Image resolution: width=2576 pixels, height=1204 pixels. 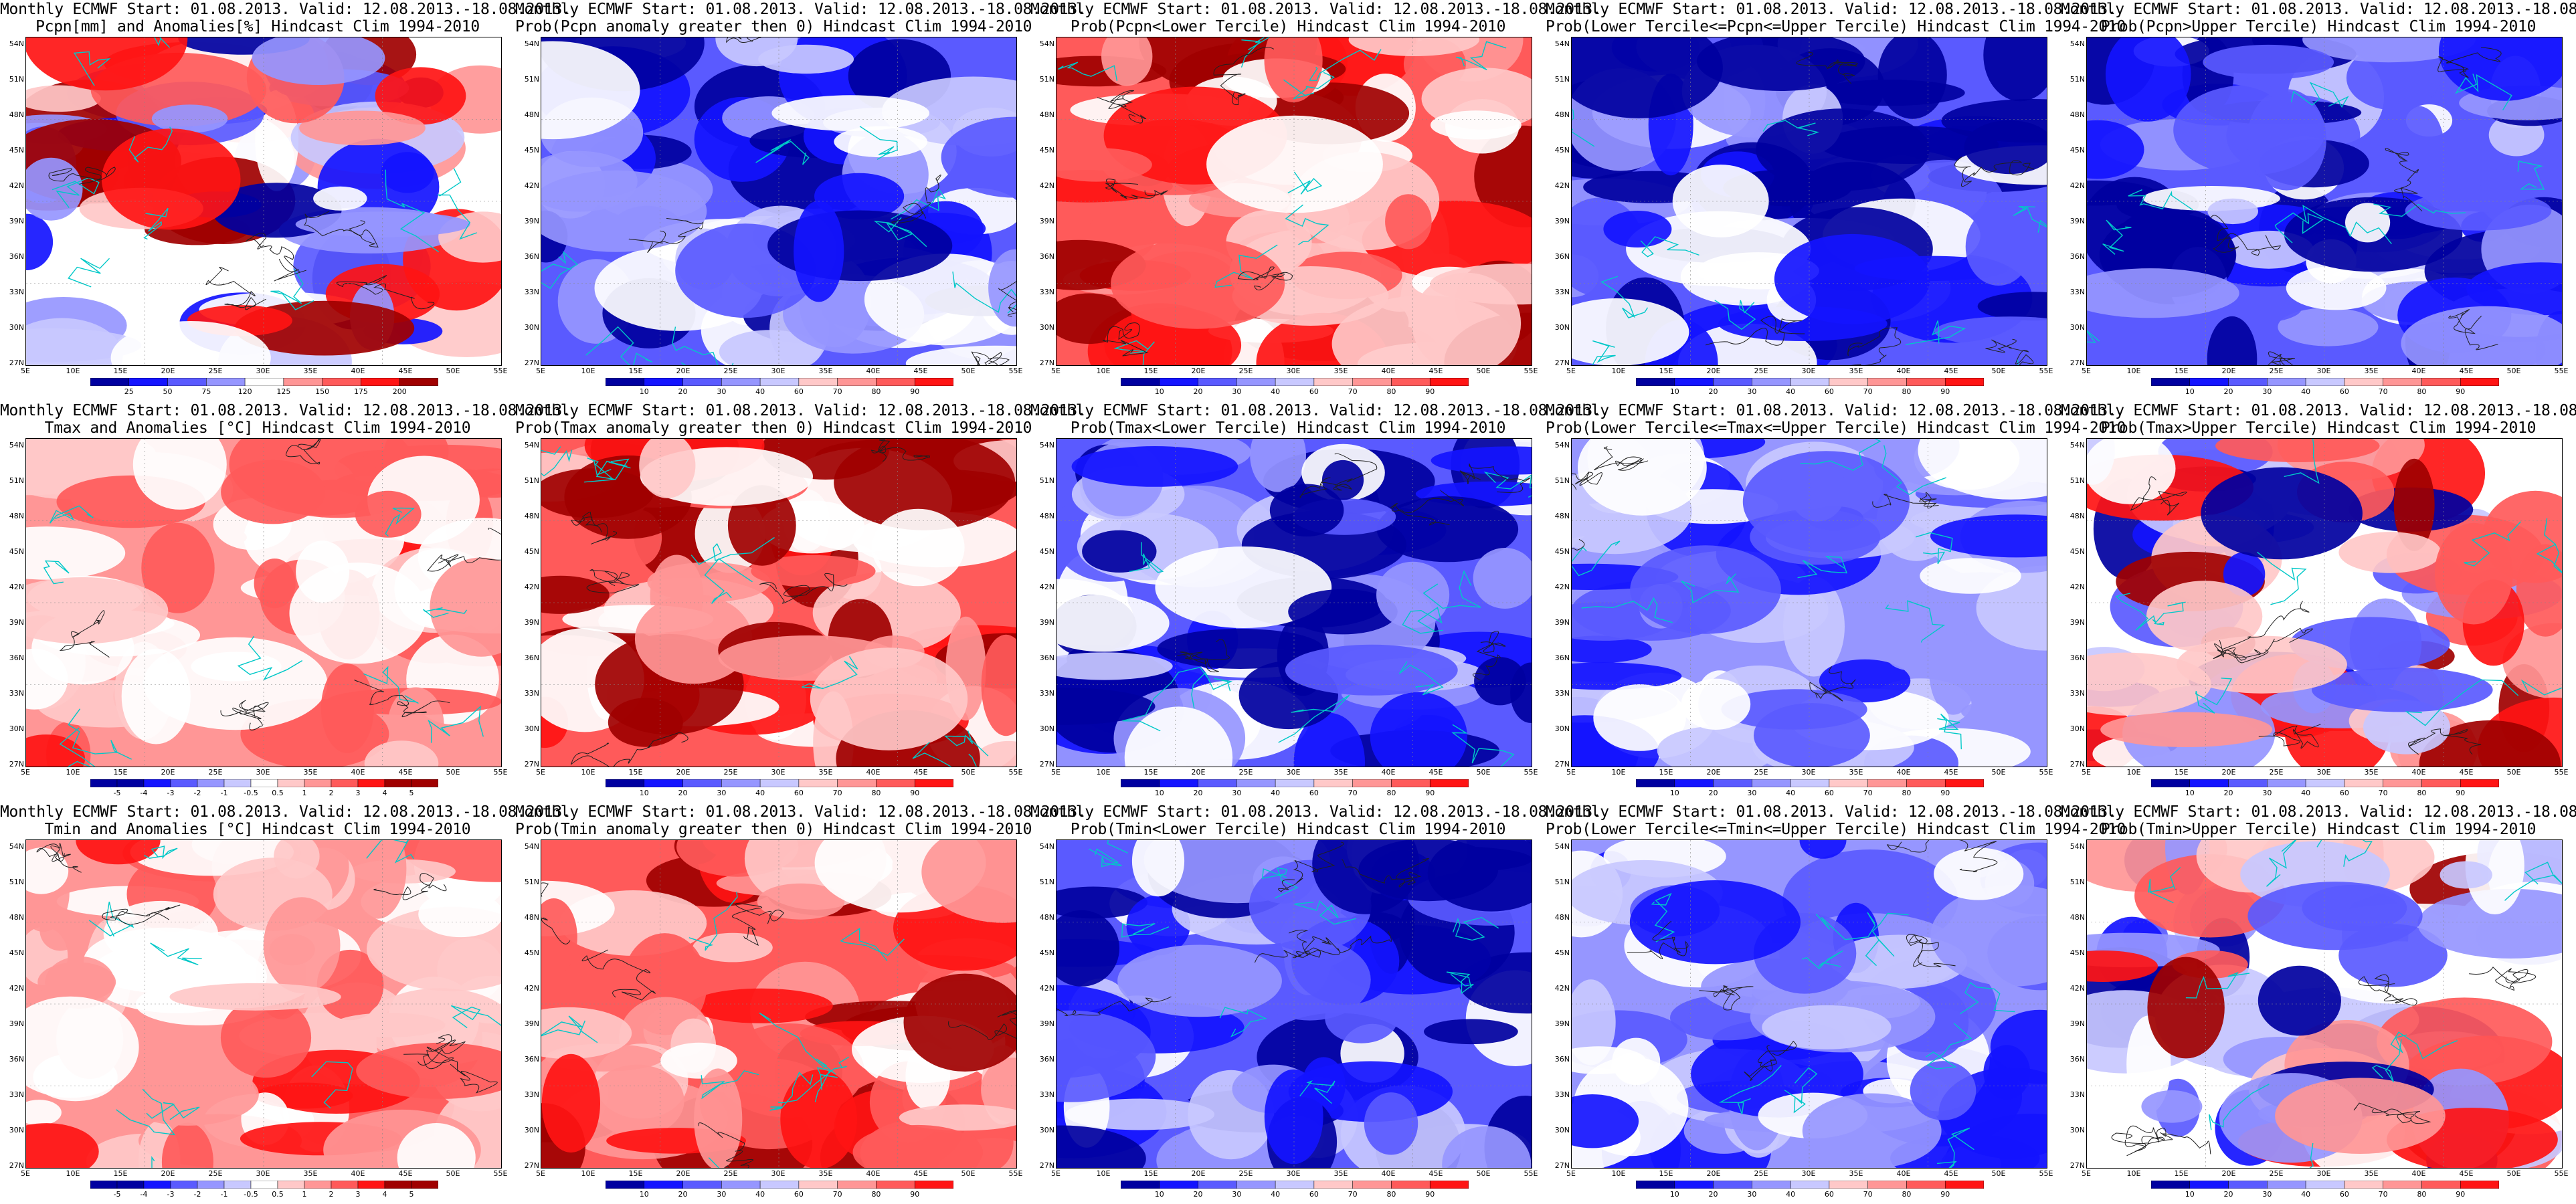 I want to click on lat-tick-label: 30N, so click(x=2077, y=1130).